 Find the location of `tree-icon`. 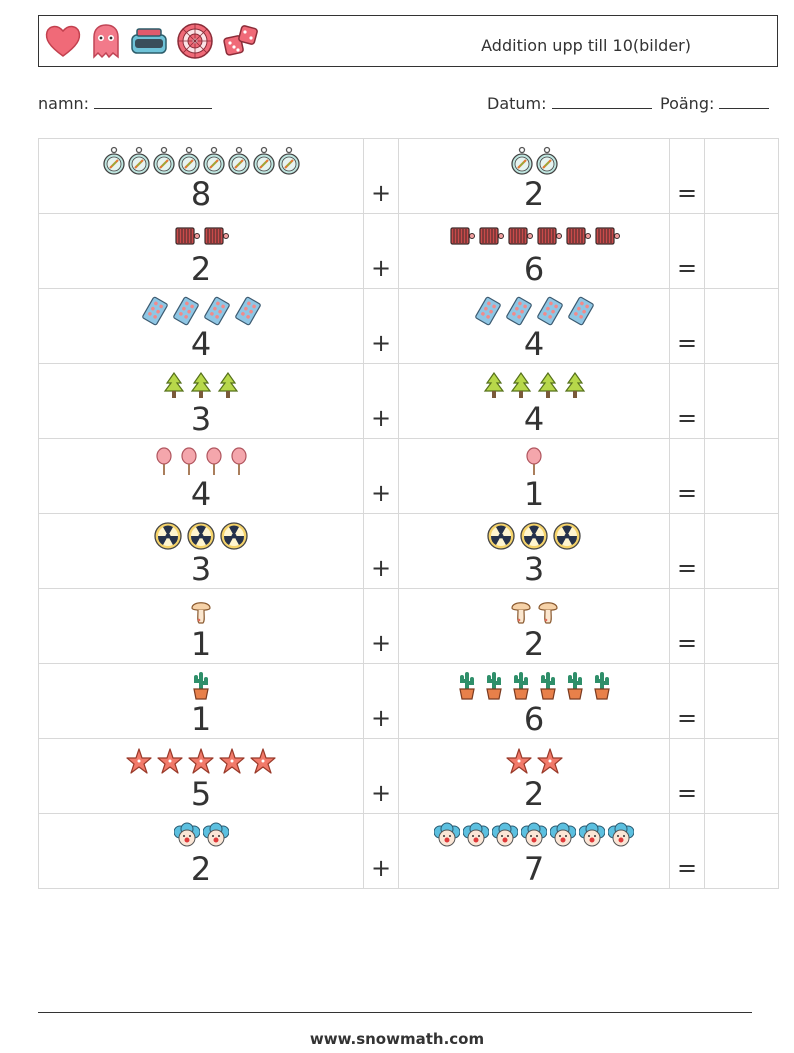

tree-icon is located at coordinates (174, 388).